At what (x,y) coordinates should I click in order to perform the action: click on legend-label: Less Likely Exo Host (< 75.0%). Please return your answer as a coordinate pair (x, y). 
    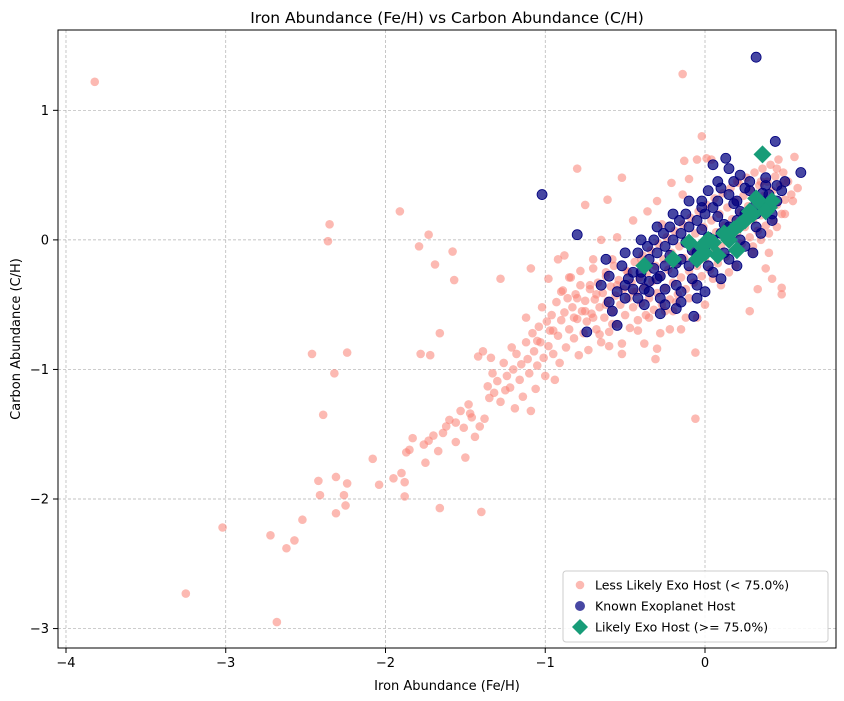
    Looking at the image, I should click on (692, 585).